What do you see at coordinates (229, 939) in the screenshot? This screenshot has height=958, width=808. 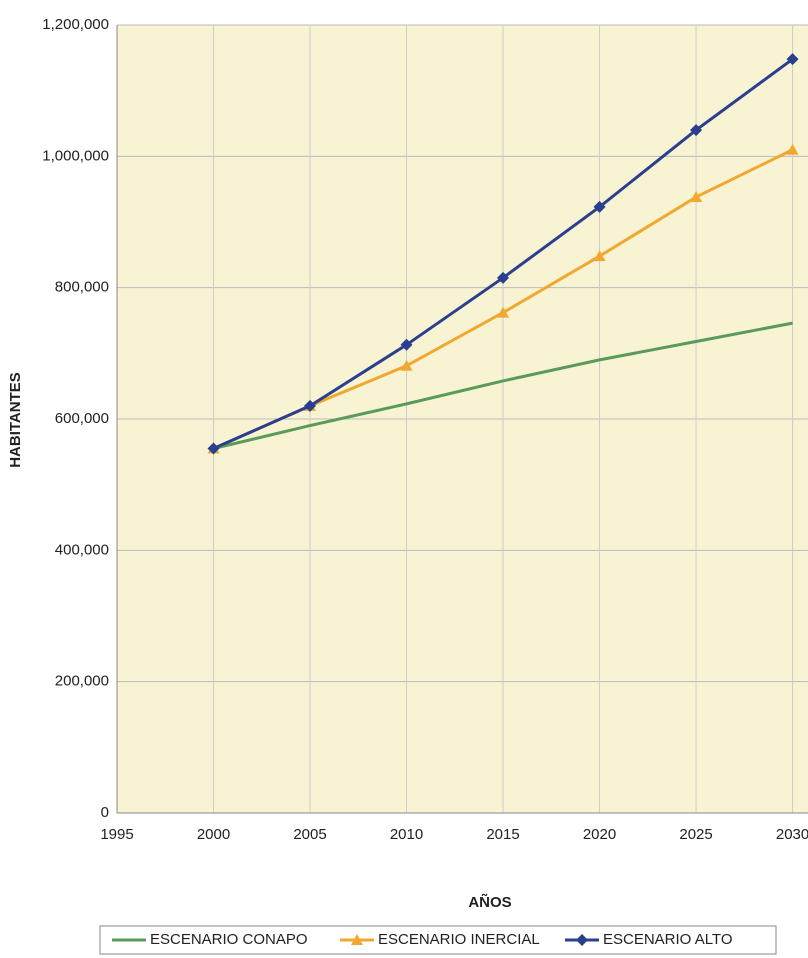 I see `legend-label: ESCENARIO CONAPO` at bounding box center [229, 939].